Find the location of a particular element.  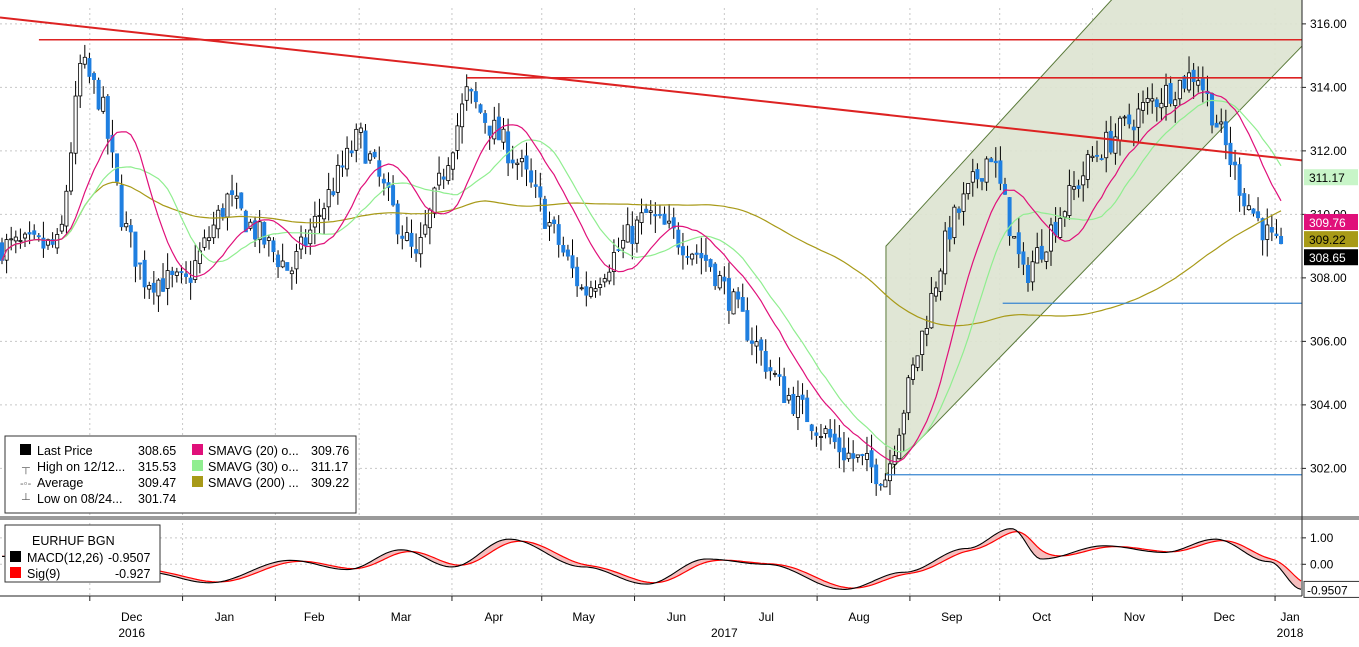

price-label-2: 309.22 is located at coordinates (1327, 240).